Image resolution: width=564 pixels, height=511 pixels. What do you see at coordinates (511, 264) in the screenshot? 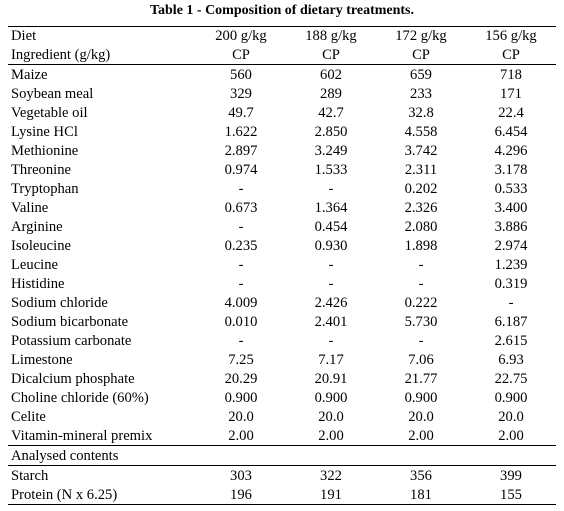
I see `value-cell: 1.239` at bounding box center [511, 264].